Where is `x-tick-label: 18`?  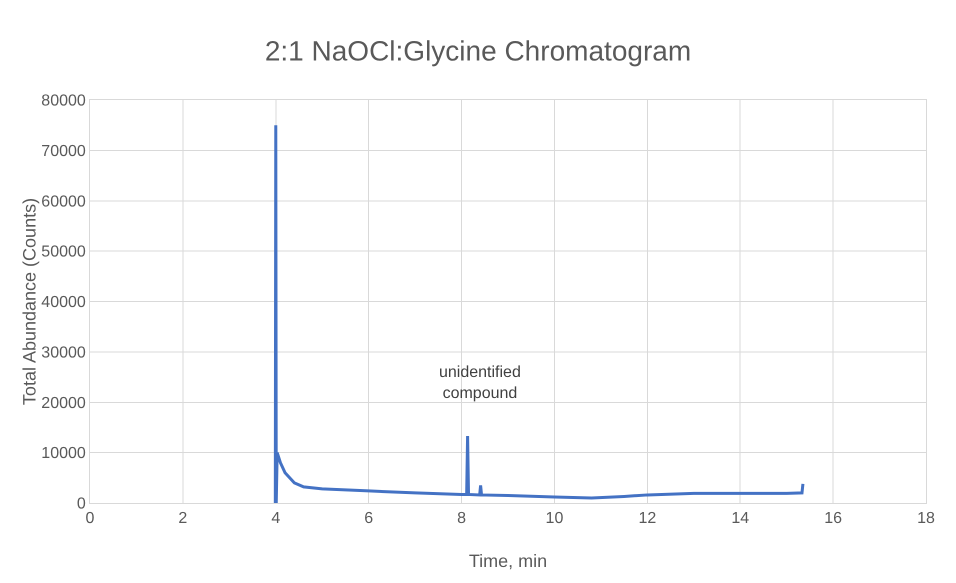 x-tick-label: 18 is located at coordinates (926, 519).